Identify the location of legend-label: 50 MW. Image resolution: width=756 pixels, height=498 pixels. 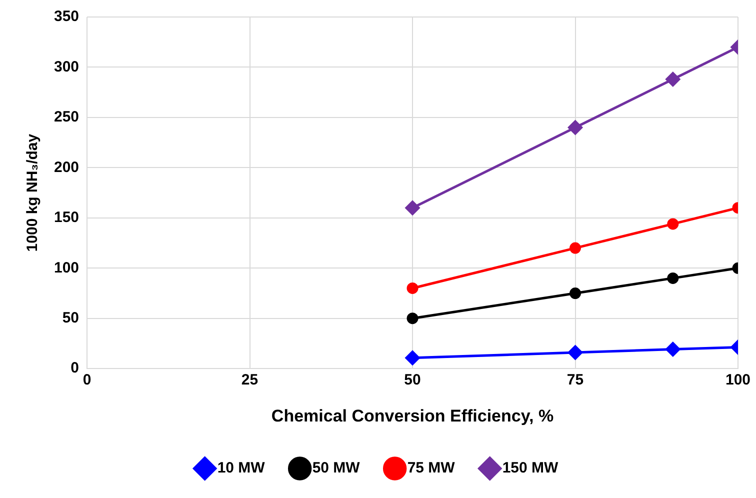
(336, 468).